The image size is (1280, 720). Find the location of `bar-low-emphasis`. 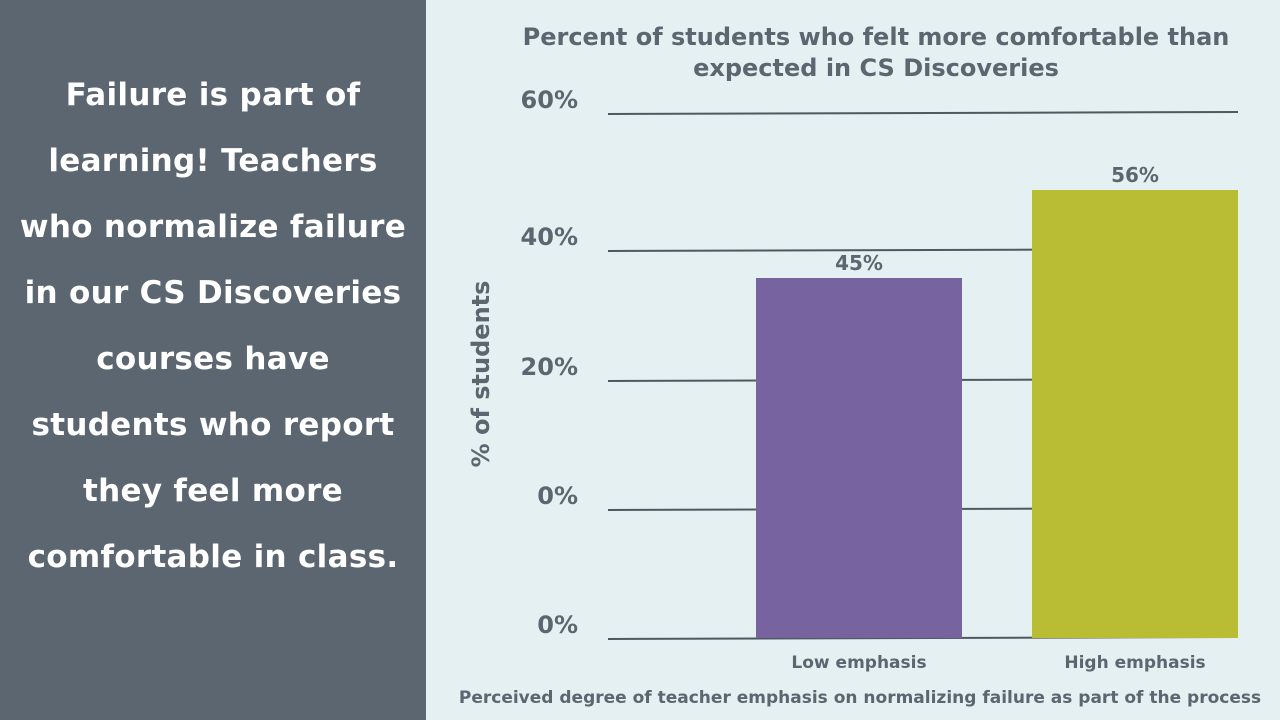

bar-low-emphasis is located at coordinates (859, 458).